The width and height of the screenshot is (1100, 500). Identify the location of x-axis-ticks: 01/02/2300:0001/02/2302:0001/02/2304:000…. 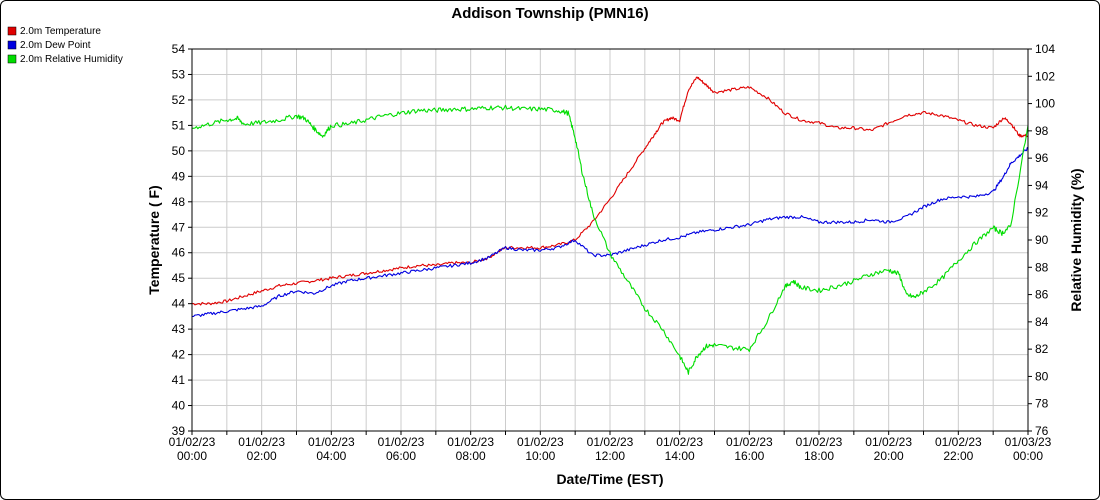
(610, 447).